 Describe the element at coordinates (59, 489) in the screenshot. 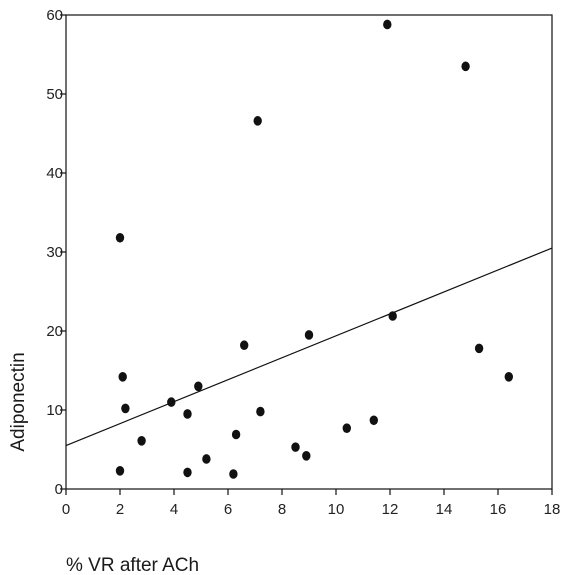

I see `y-tick-label: 0` at that location.